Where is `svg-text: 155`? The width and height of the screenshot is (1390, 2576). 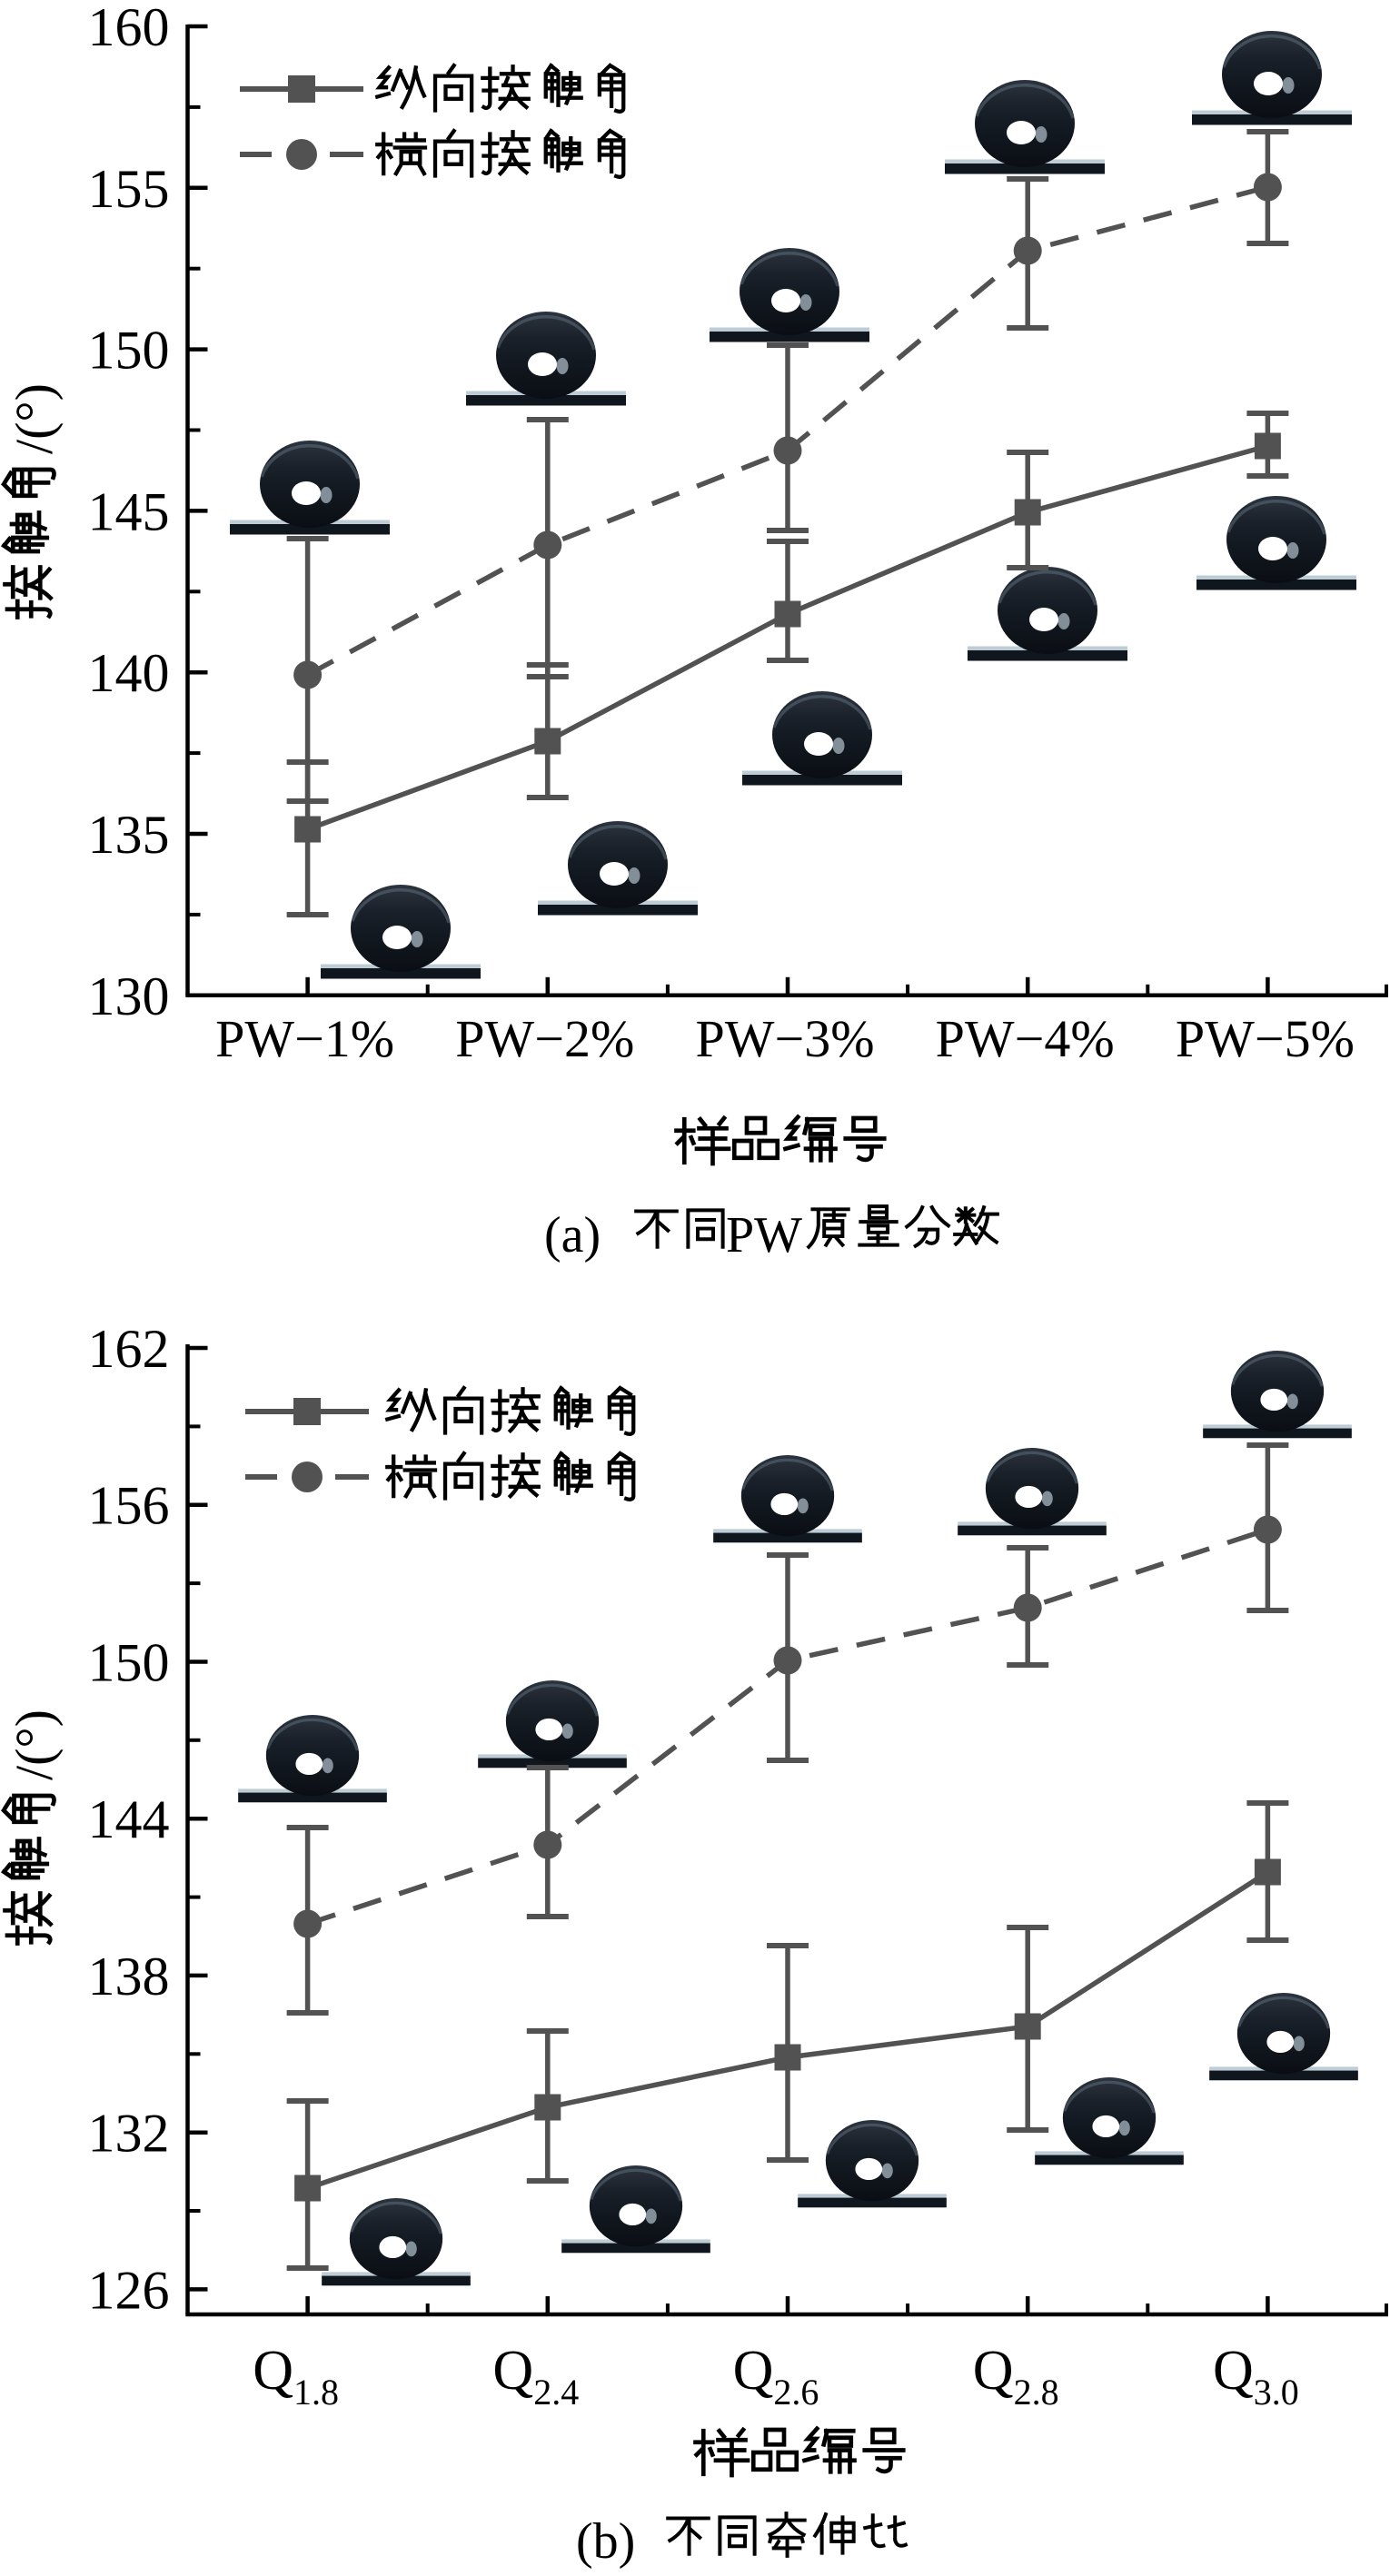
svg-text: 155 is located at coordinates (129, 189).